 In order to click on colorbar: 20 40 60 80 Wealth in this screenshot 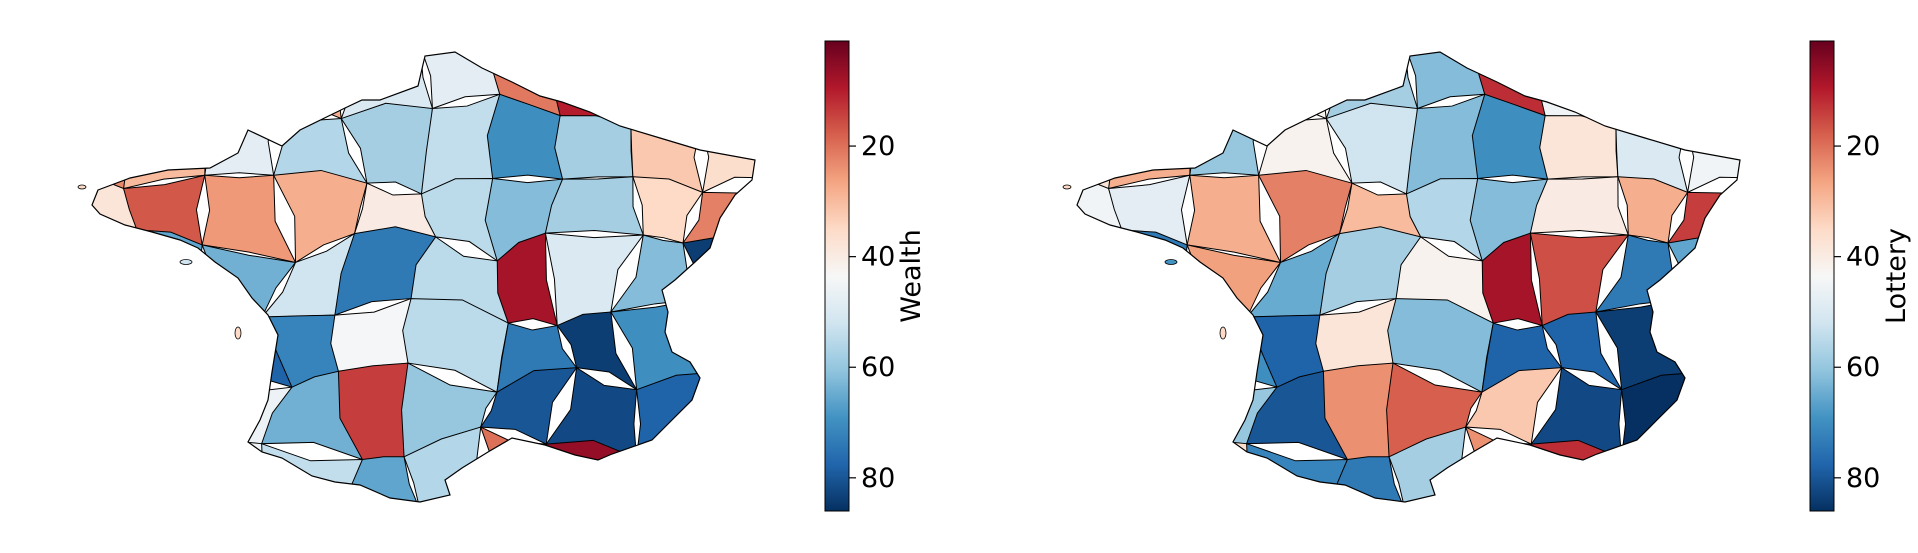, I will do `click(875, 276)`.